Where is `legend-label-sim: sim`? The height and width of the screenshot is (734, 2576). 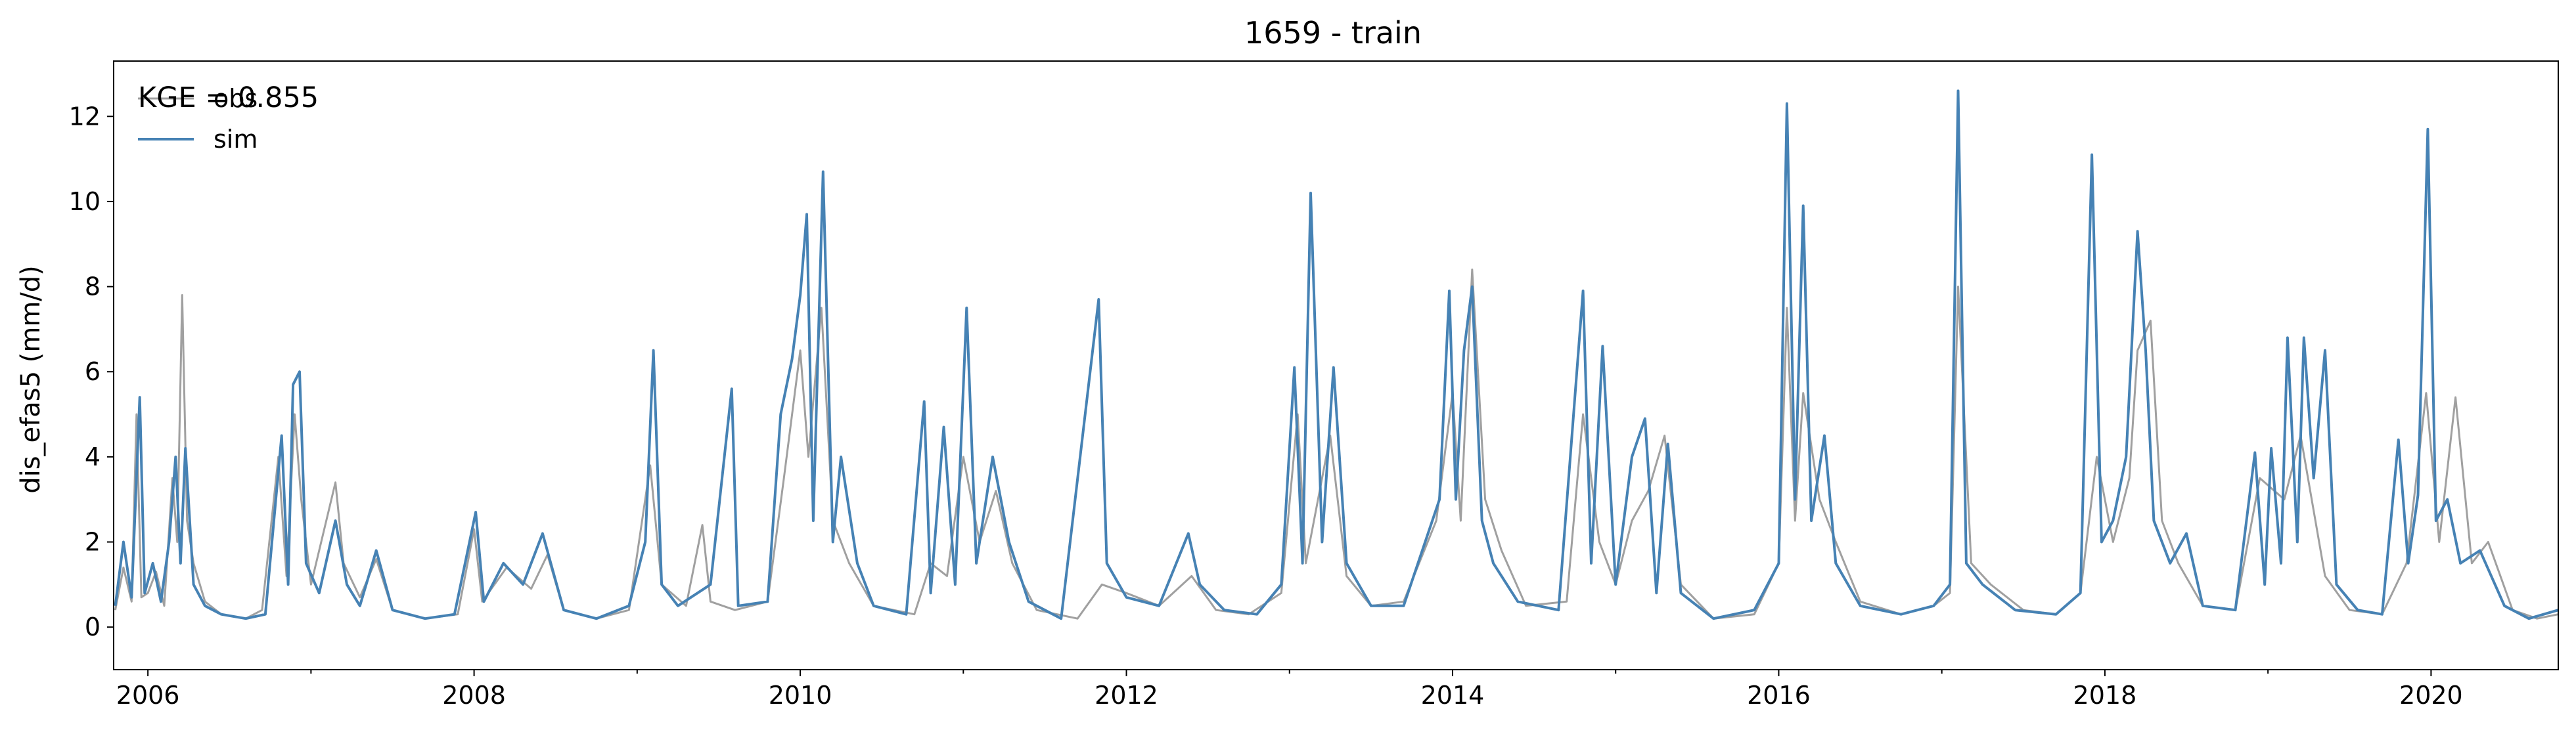
legend-label-sim: sim is located at coordinates (236, 139).